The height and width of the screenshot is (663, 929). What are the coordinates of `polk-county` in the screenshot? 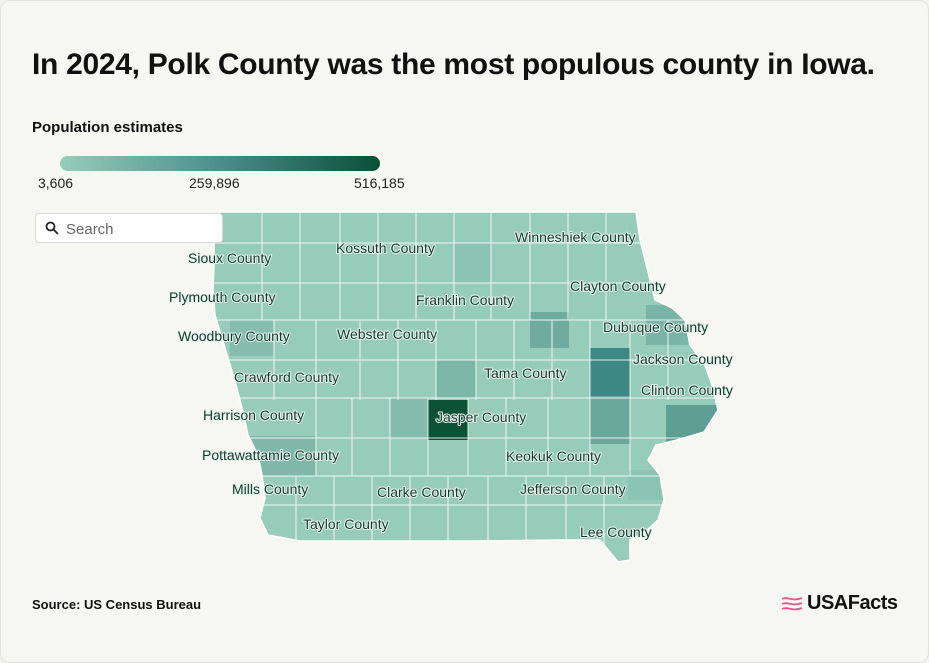 It's located at (448, 420).